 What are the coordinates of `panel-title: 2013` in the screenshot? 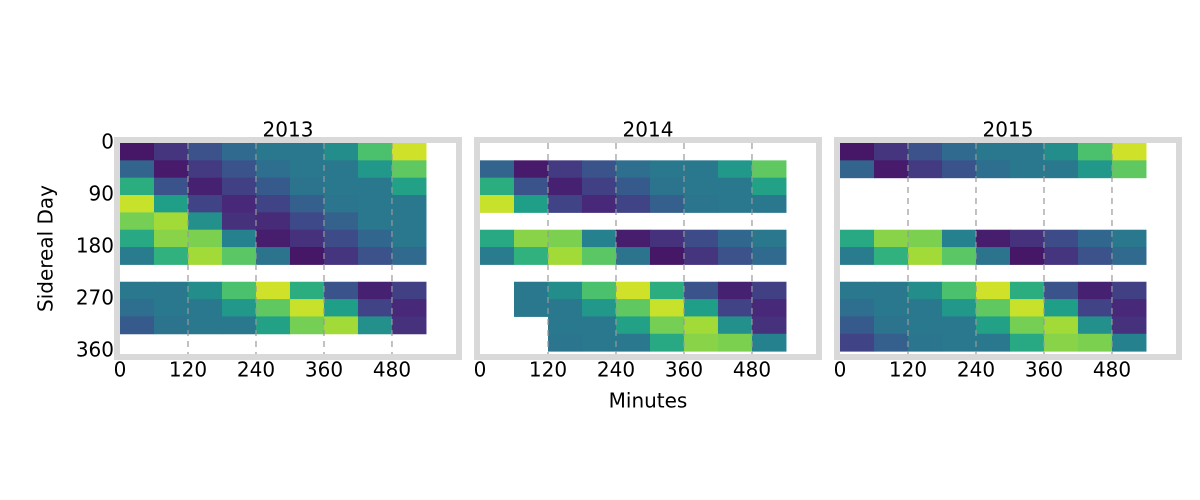 It's located at (288, 130).